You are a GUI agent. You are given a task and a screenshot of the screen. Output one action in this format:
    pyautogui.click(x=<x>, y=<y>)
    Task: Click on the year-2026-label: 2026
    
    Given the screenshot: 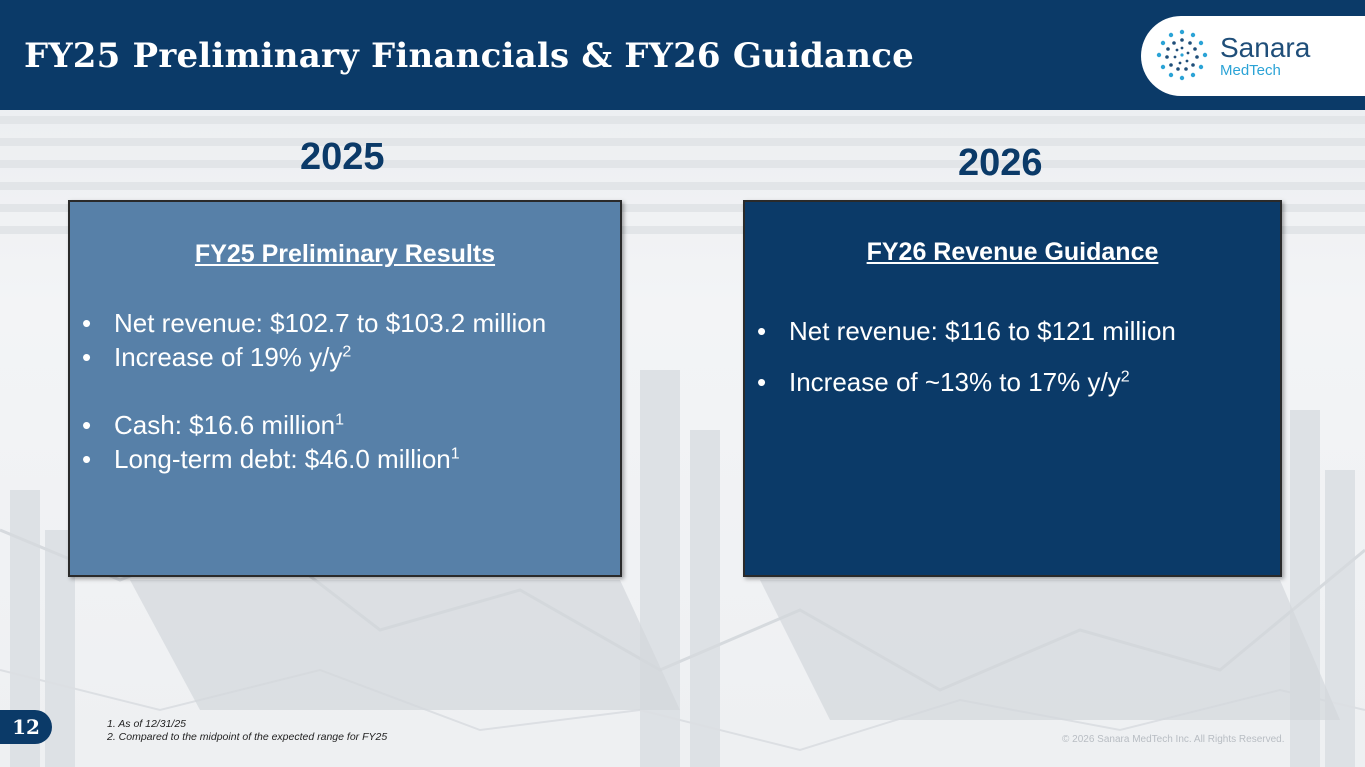 What is the action you would take?
    pyautogui.click(x=1000, y=163)
    